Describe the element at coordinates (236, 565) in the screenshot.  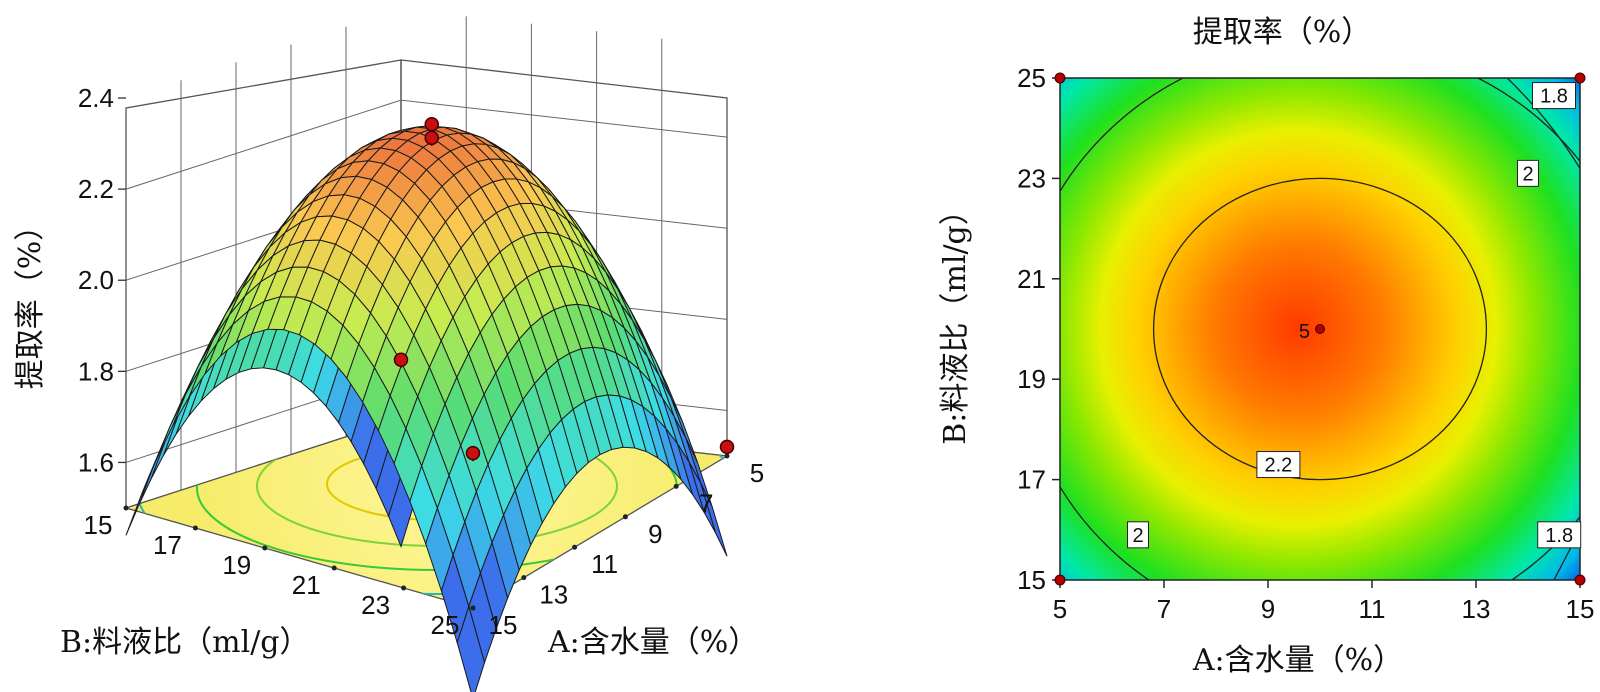
I see `b-tick-label: 19` at that location.